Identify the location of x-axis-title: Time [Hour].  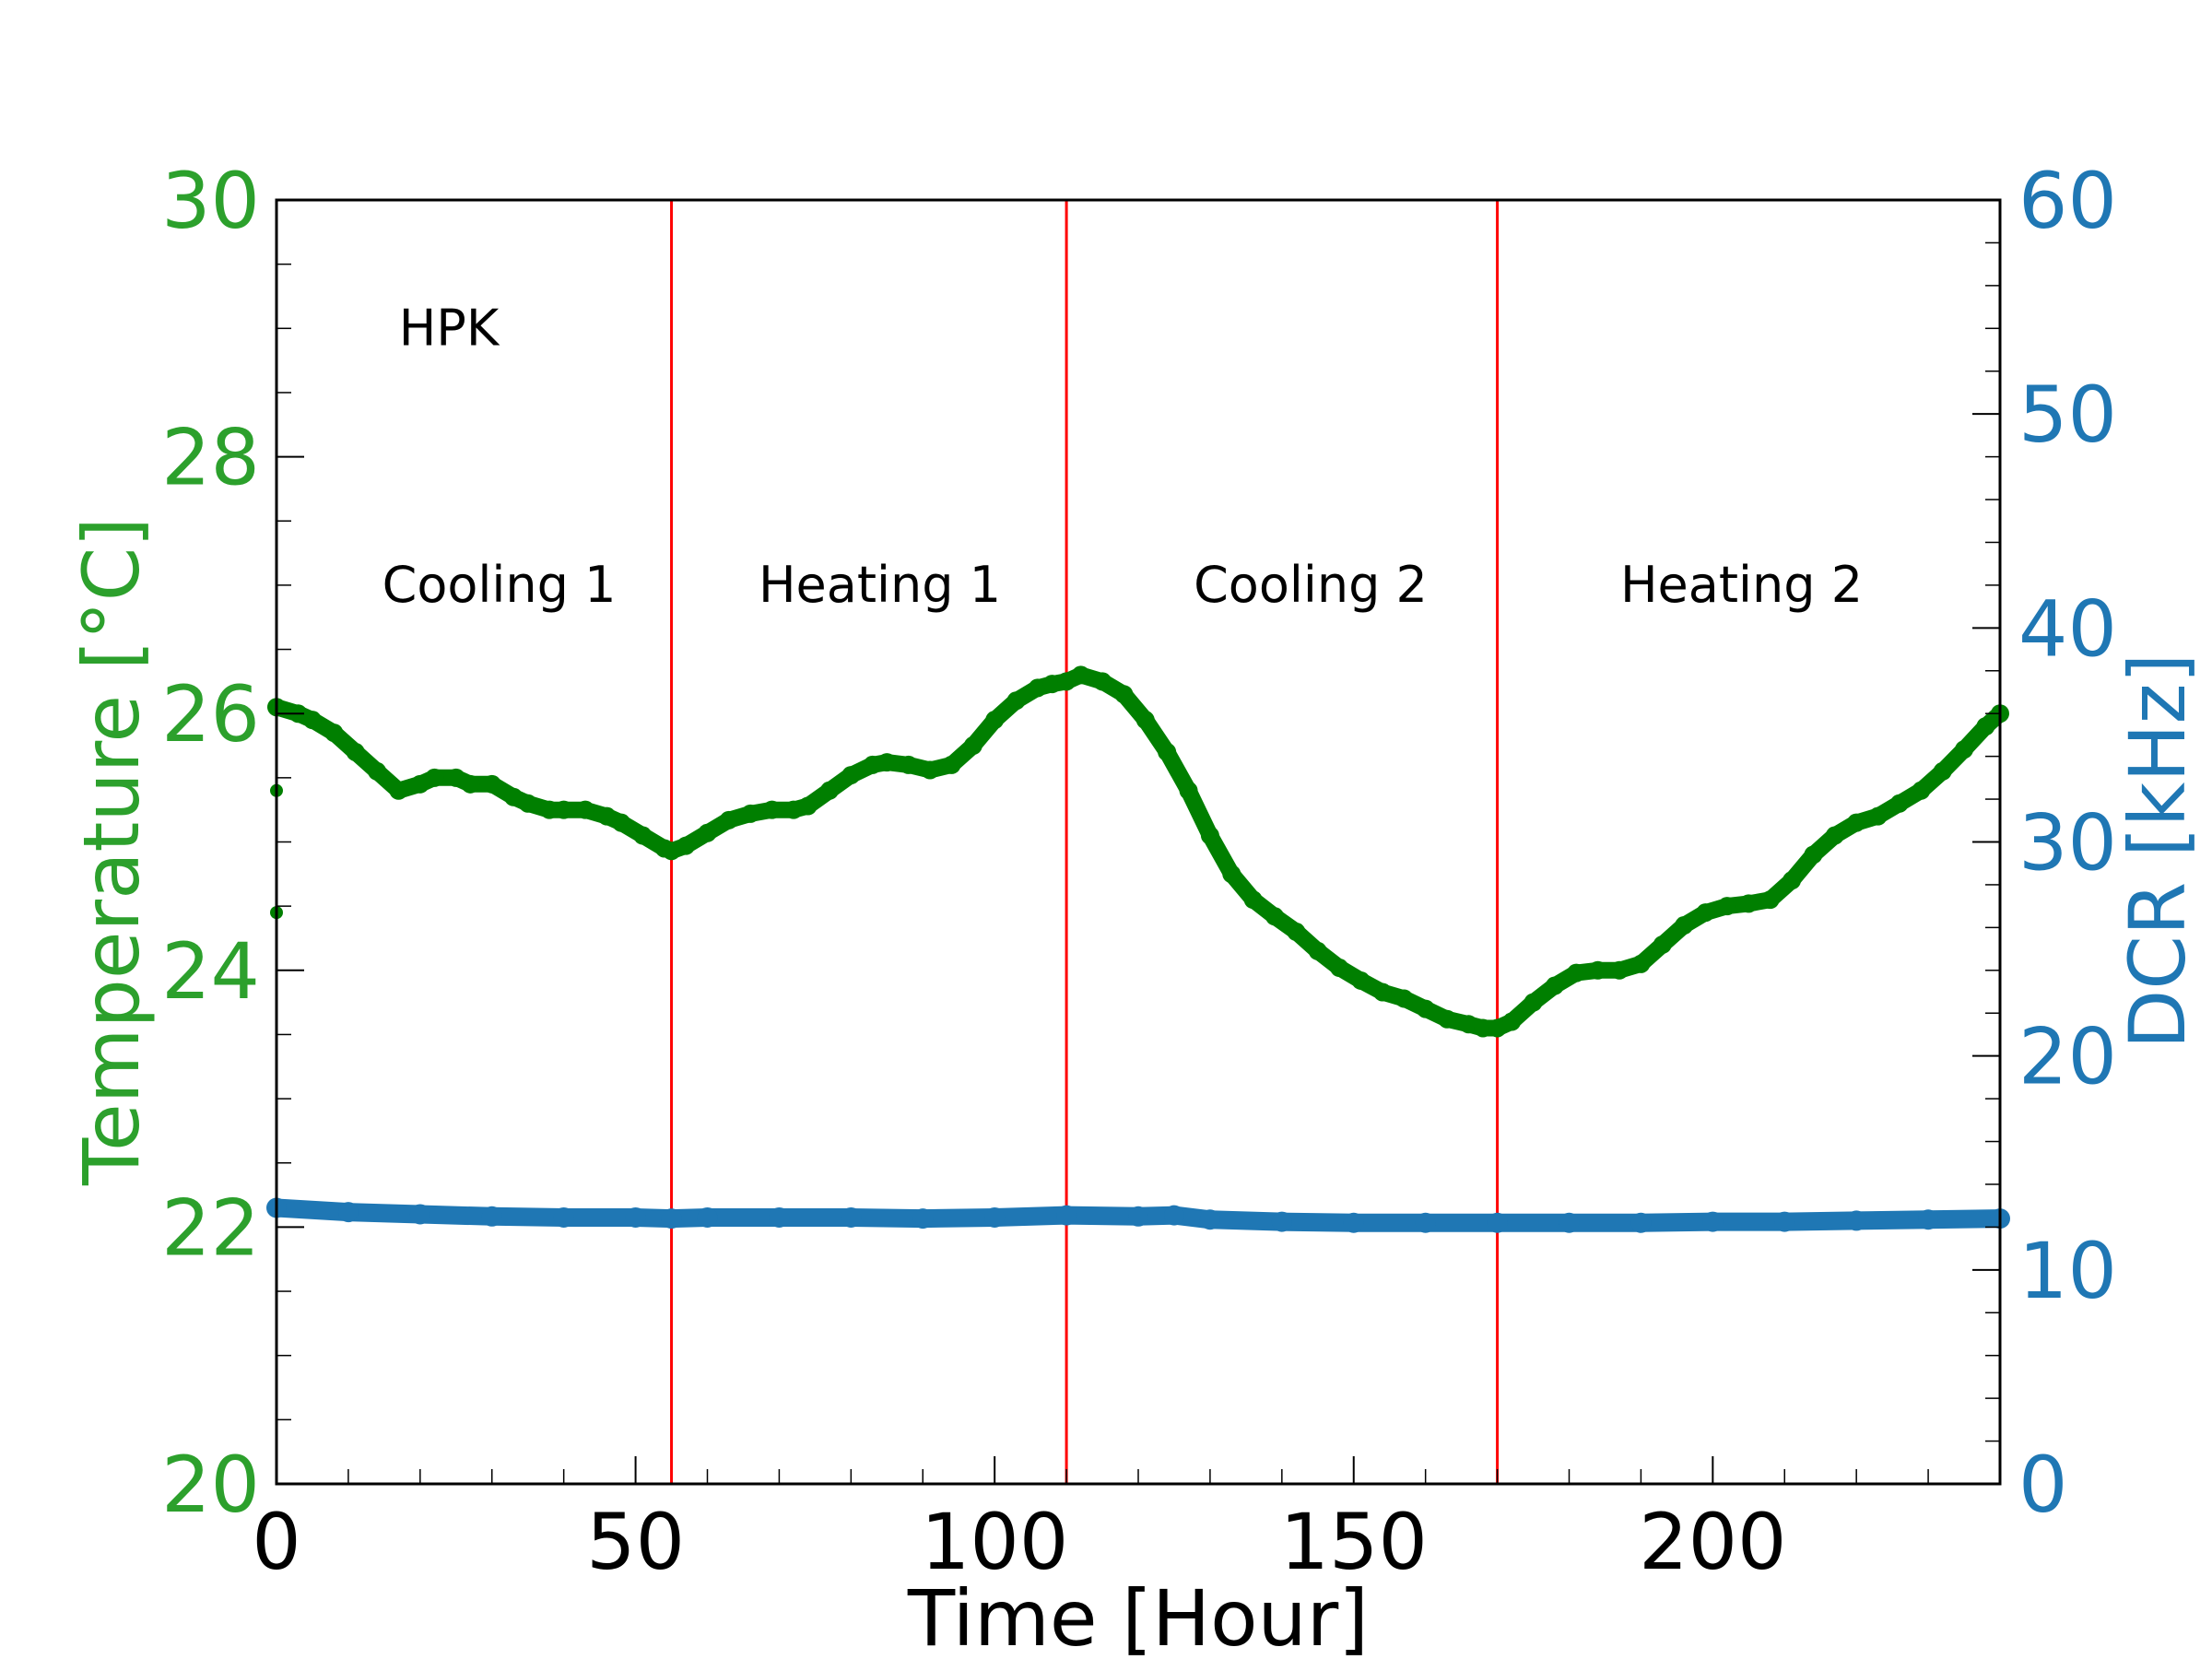
(1138, 1616).